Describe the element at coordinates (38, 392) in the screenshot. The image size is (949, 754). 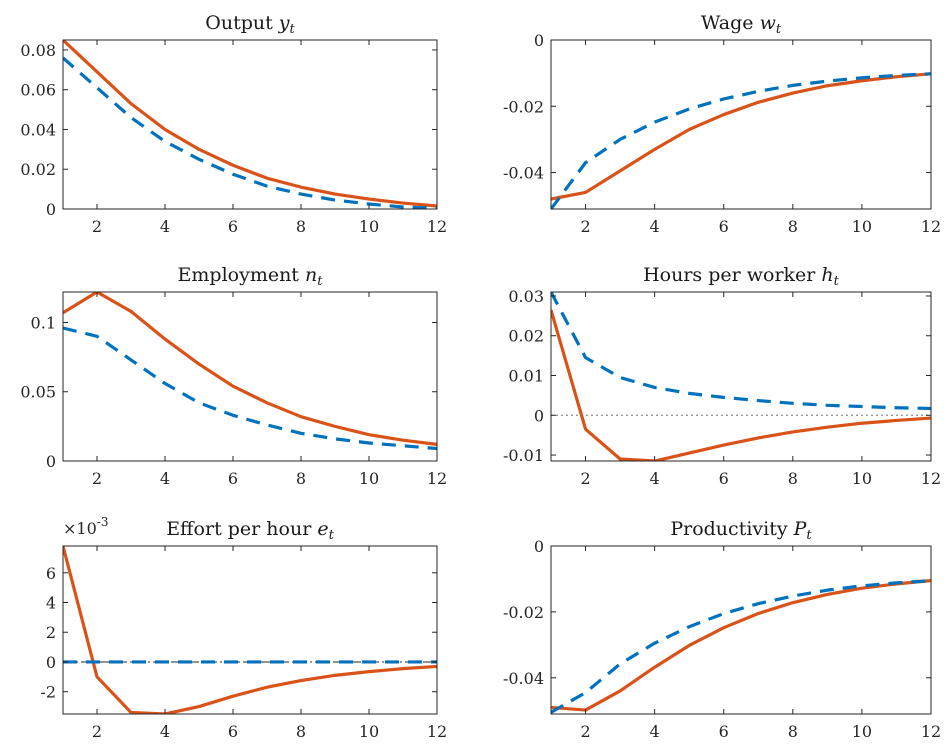
I see `y-tick-label: 0.05` at that location.